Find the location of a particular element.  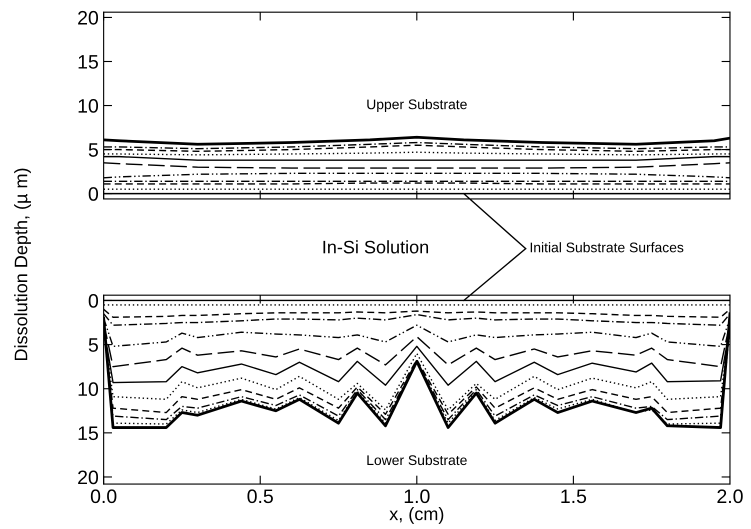

x-tick-label: 1.5 is located at coordinates (573, 497).